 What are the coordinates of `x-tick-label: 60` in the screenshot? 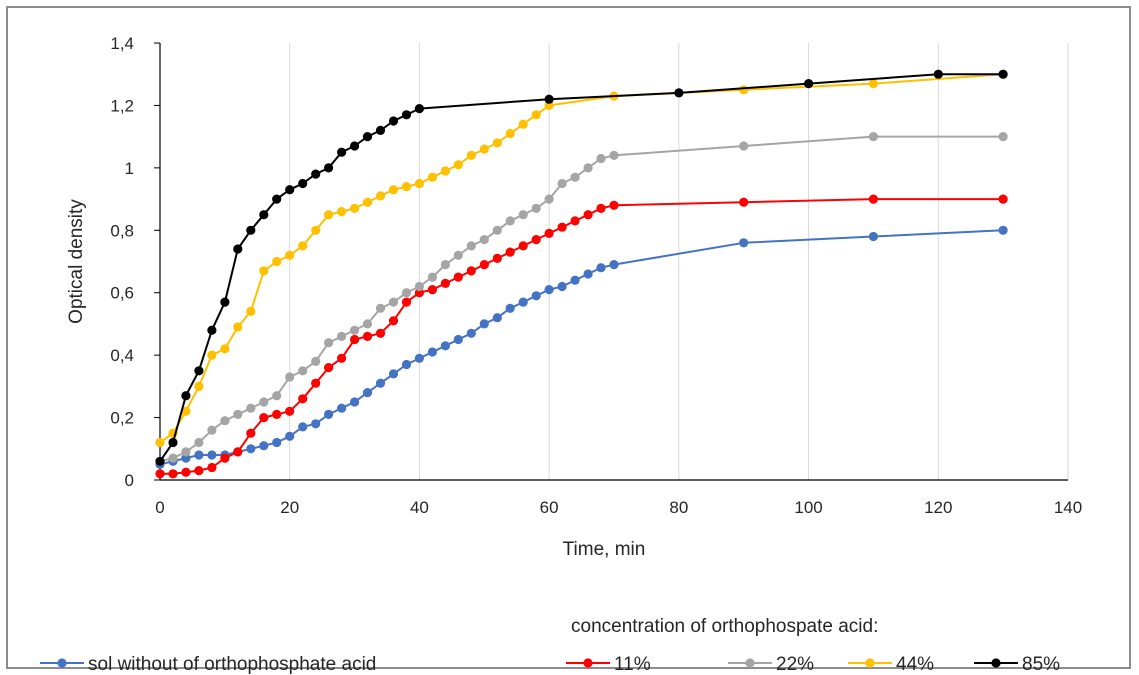 It's located at (549, 507).